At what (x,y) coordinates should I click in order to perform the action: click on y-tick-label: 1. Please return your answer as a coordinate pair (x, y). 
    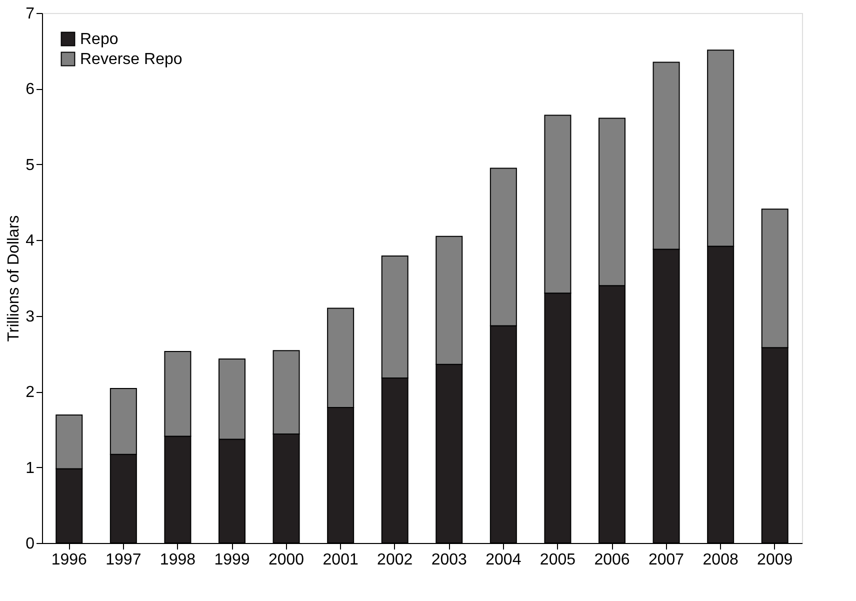
    Looking at the image, I should click on (30, 468).